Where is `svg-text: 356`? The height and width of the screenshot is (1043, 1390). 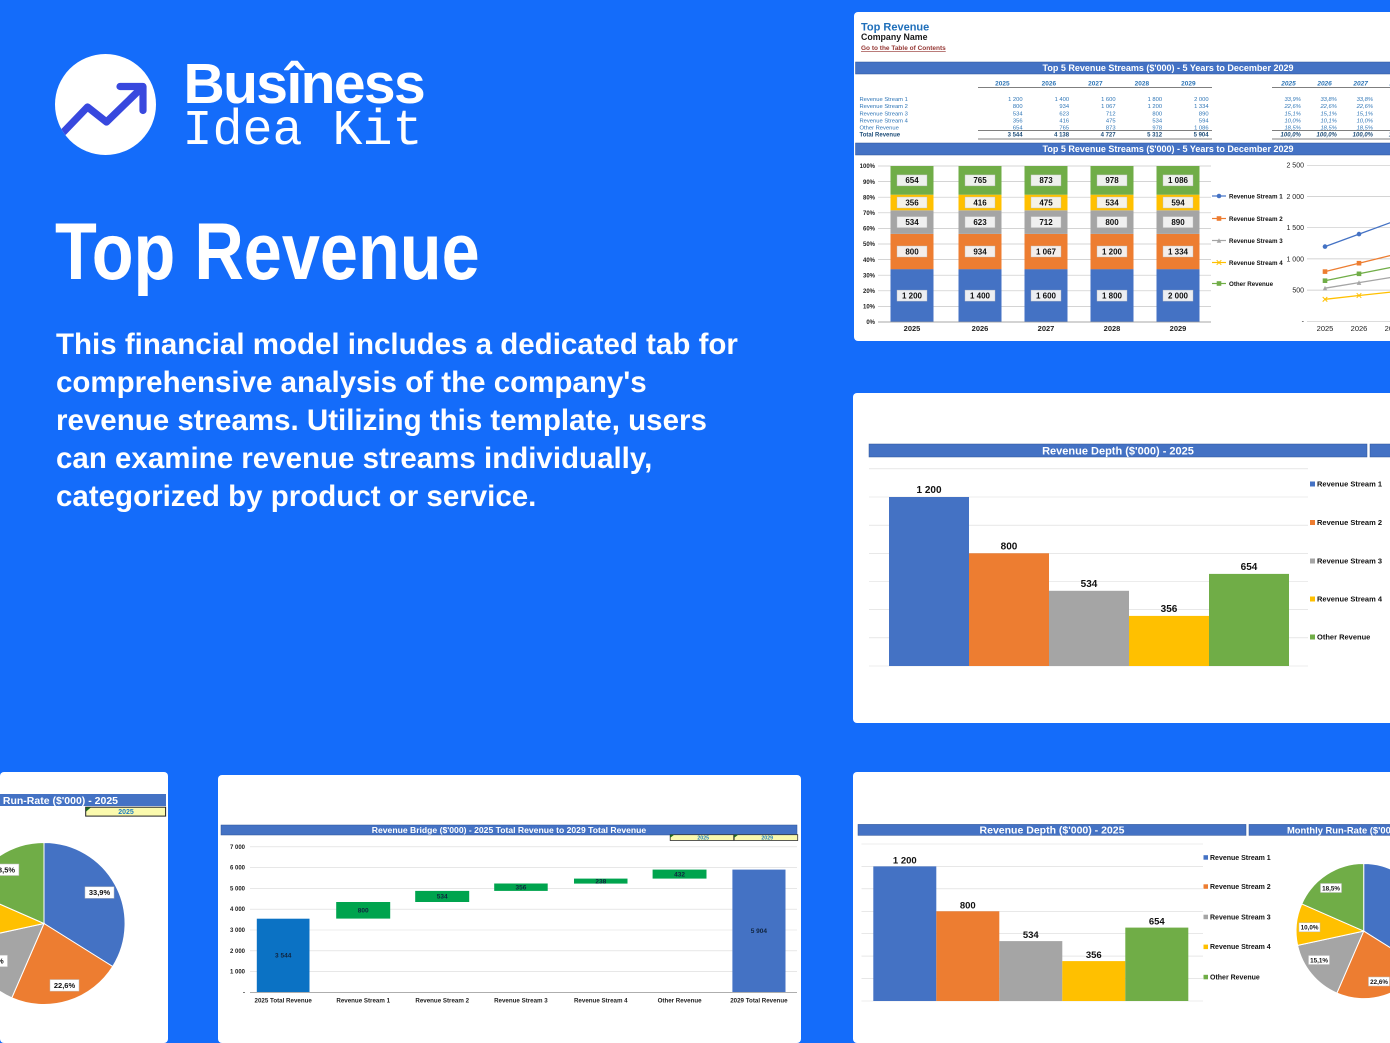
svg-text: 356 is located at coordinates (520, 887).